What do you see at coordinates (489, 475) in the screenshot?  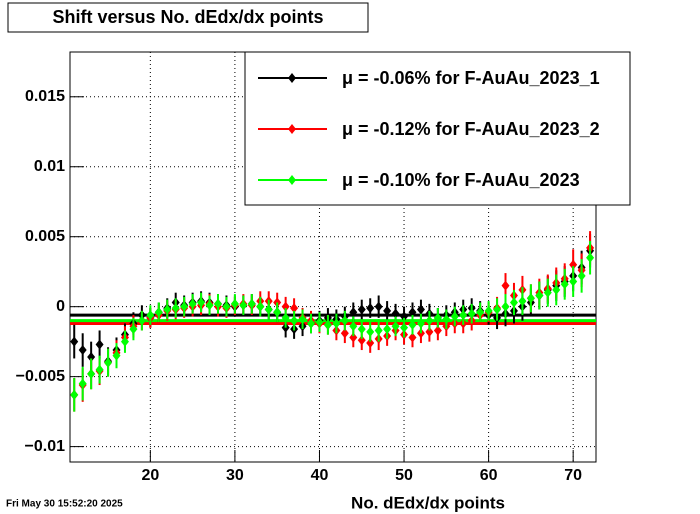 I see `x-tick-label: 60` at bounding box center [489, 475].